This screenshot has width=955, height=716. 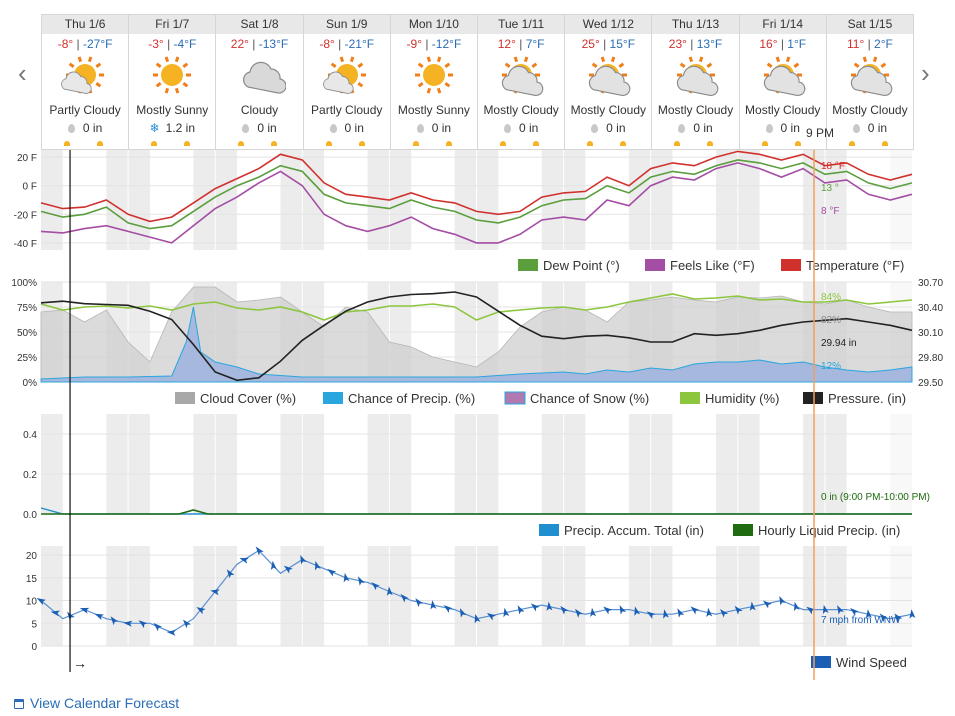 I want to click on legend-label: Precip. Accum. Total (in), so click(x=634, y=530).